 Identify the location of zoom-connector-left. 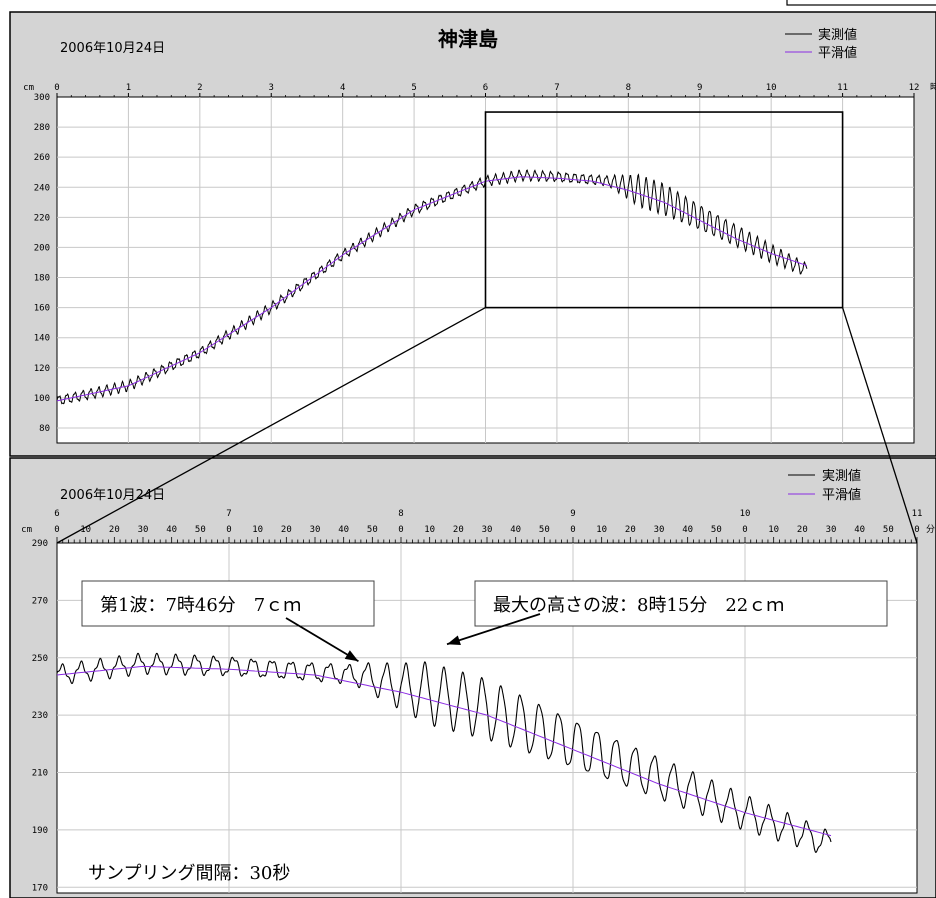
(271, 425).